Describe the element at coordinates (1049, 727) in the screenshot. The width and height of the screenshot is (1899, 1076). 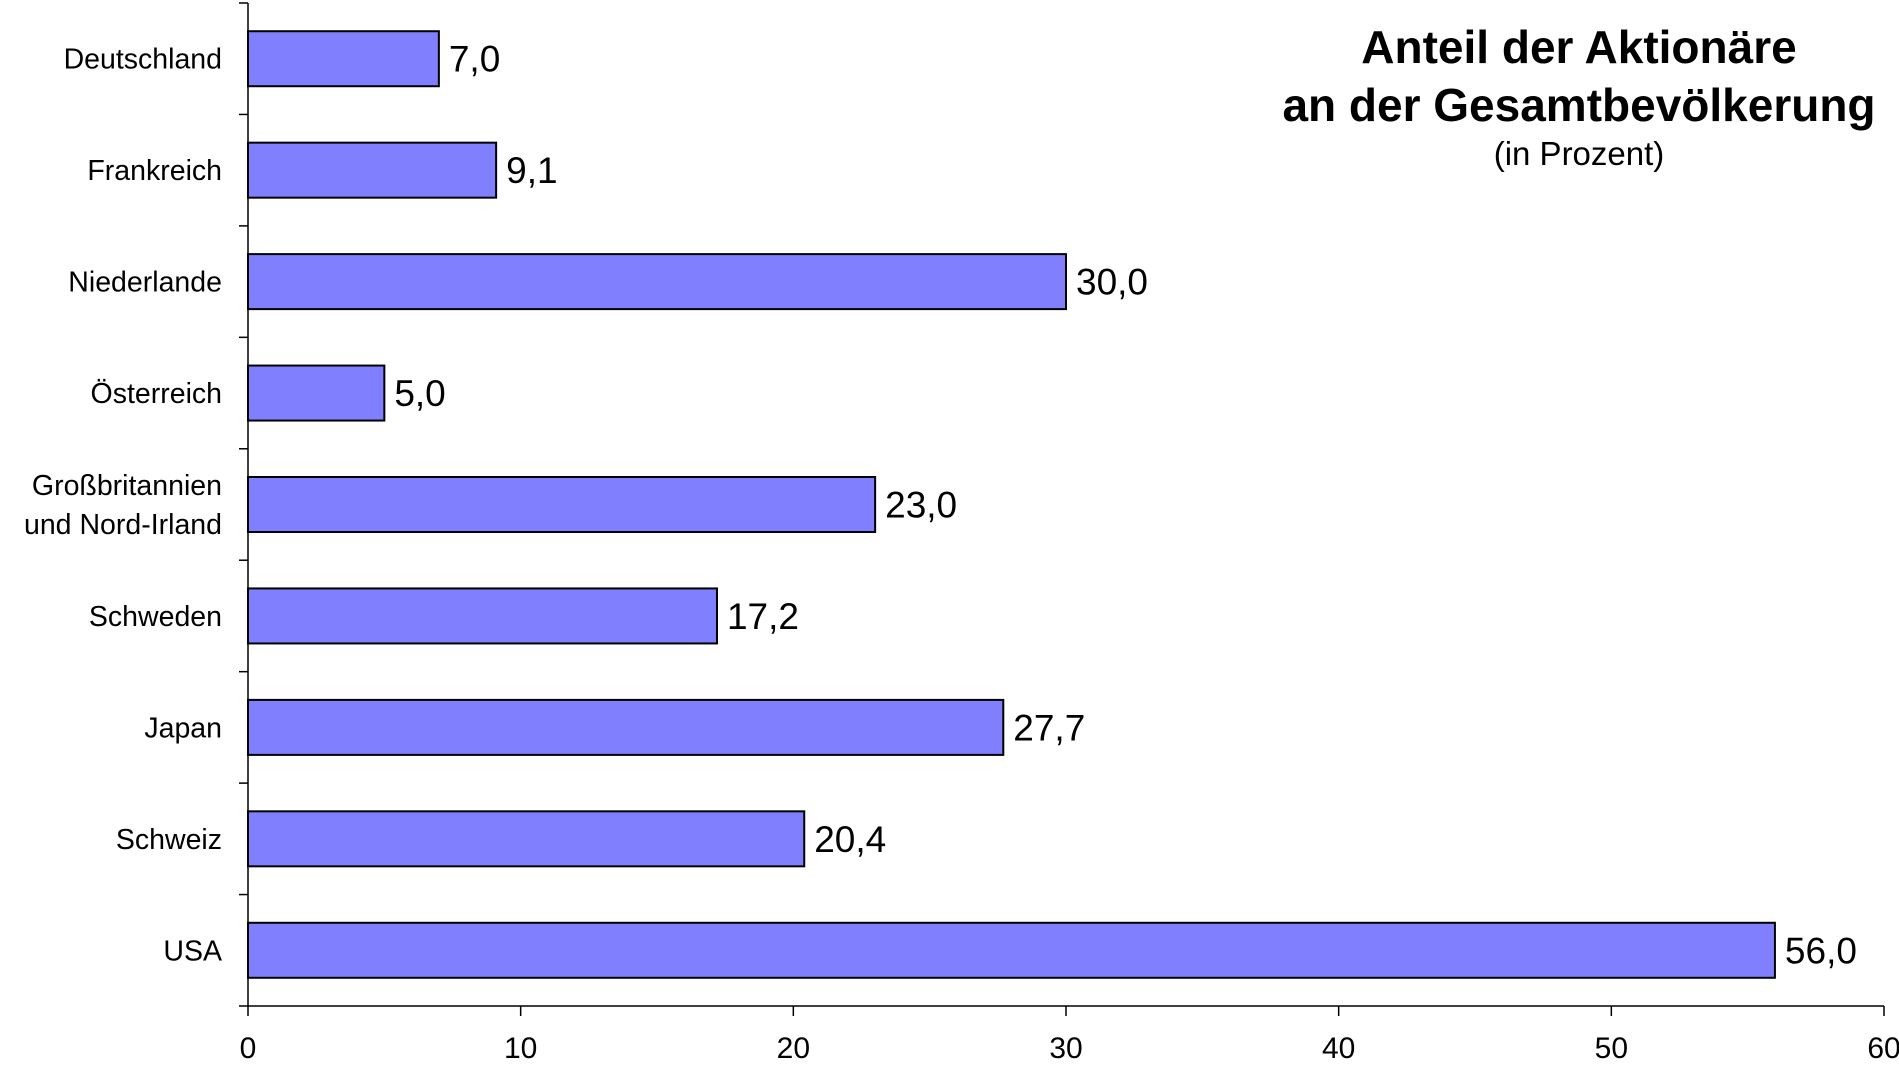
I see `bar-value-label: 27,7` at that location.